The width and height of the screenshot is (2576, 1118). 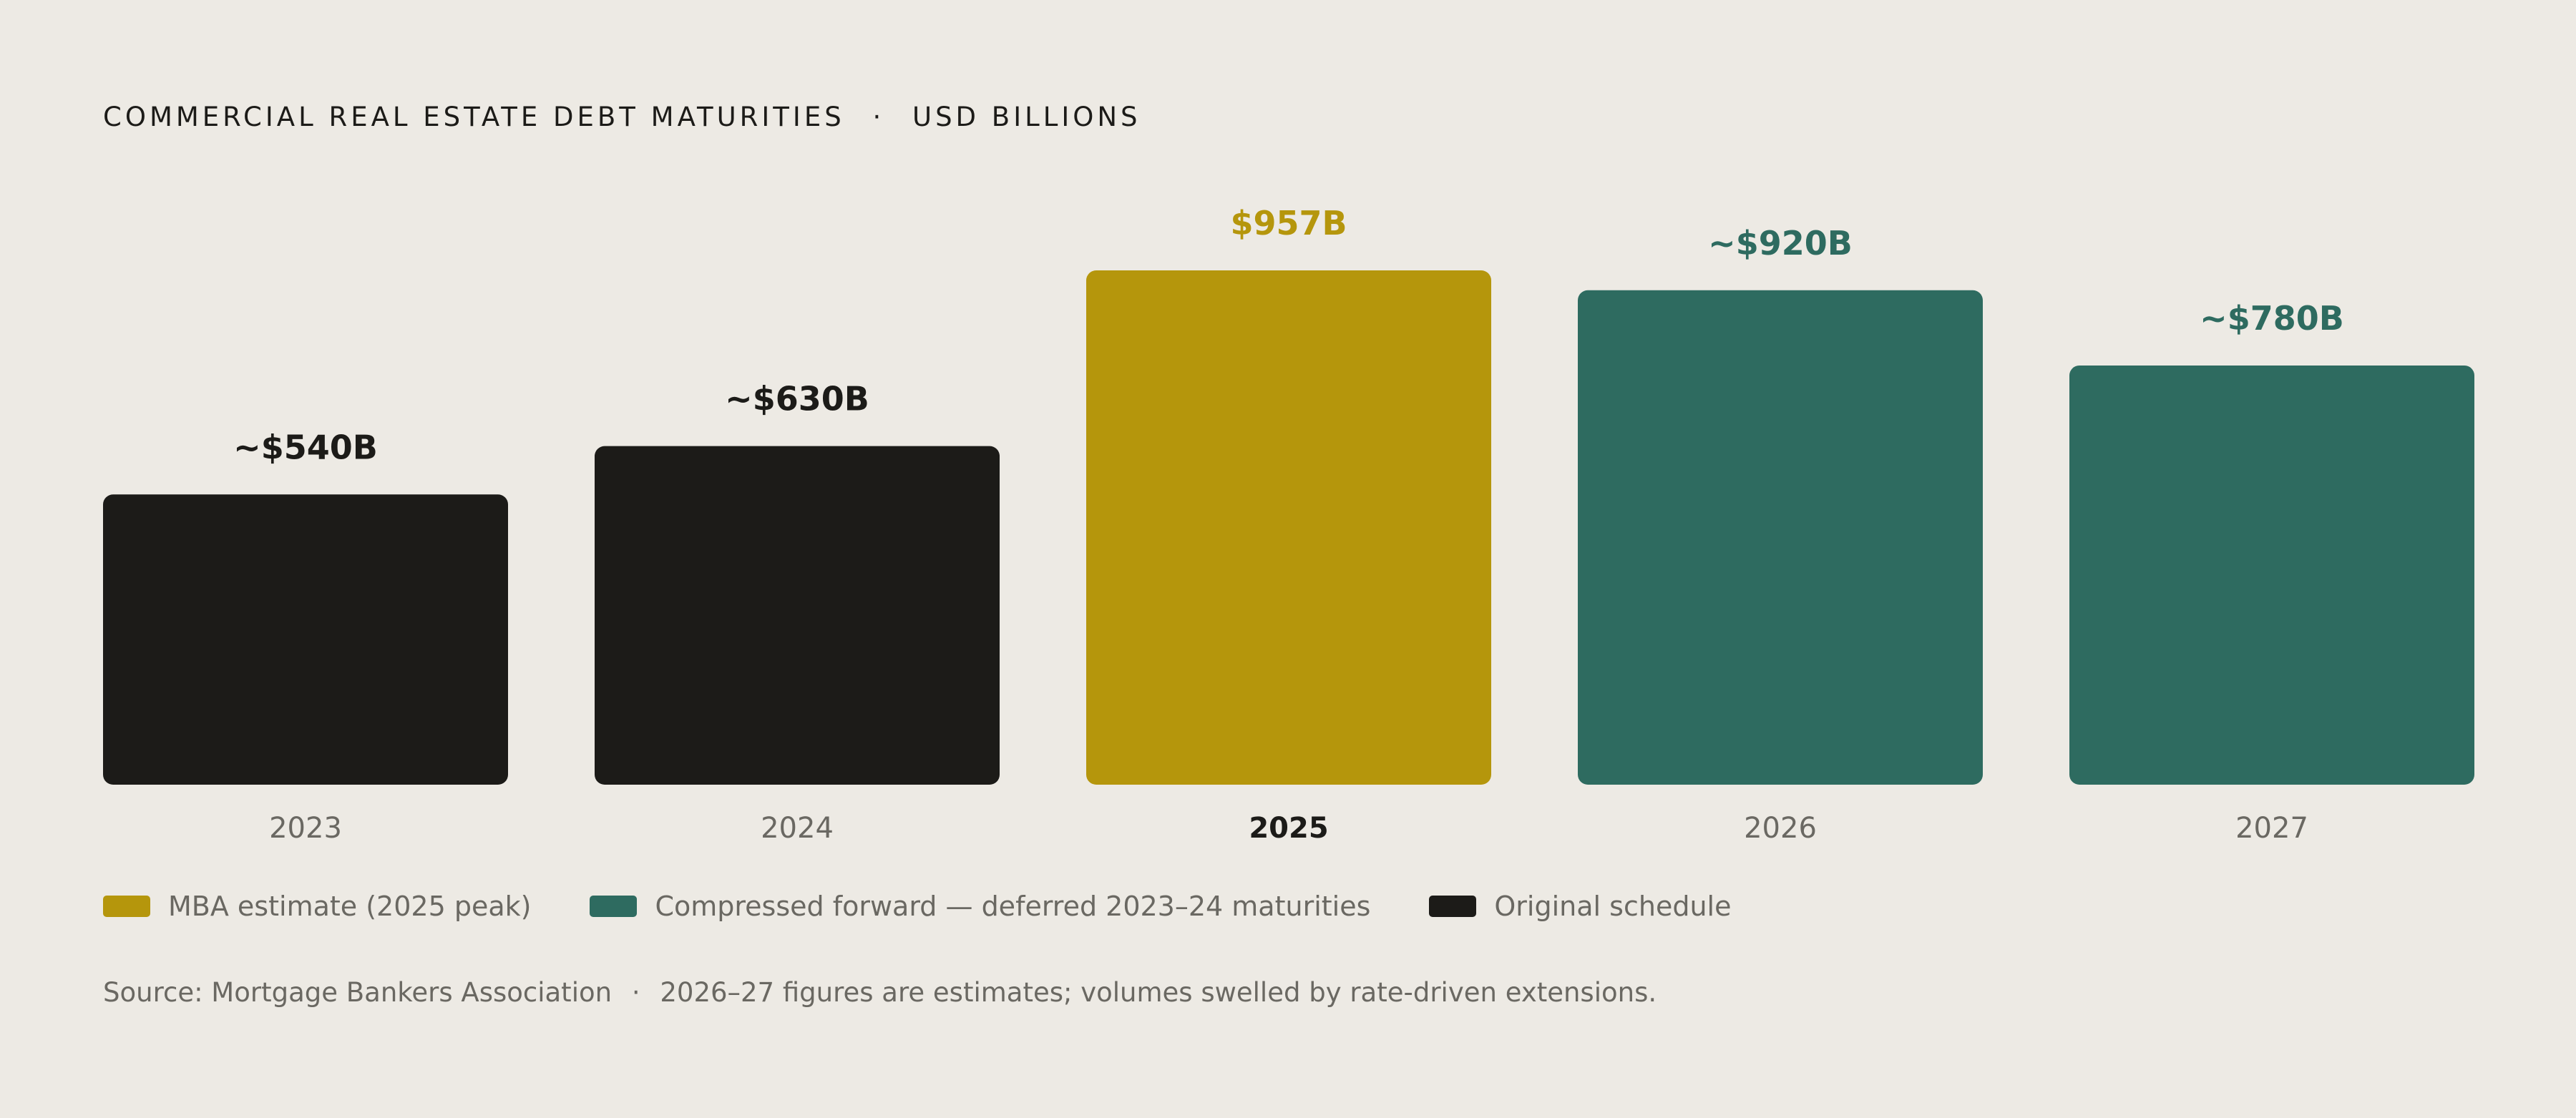 What do you see at coordinates (1780, 828) in the screenshot?
I see `x-tick-label-2026: 2026` at bounding box center [1780, 828].